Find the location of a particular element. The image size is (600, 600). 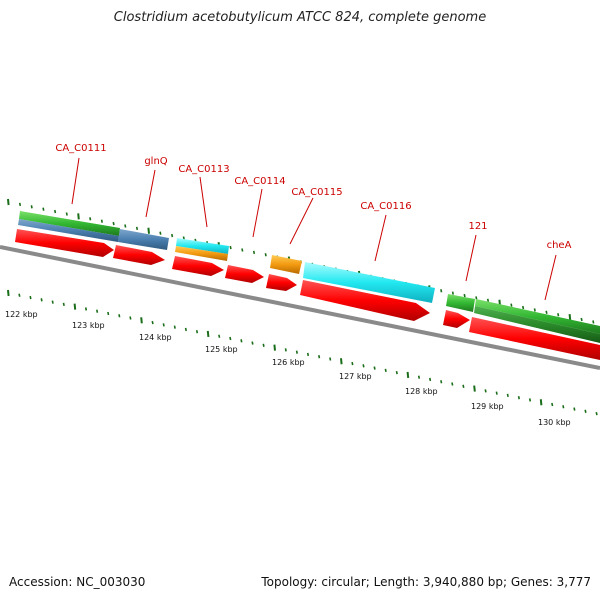

gene-label: CA_C0113 is located at coordinates (203, 169).